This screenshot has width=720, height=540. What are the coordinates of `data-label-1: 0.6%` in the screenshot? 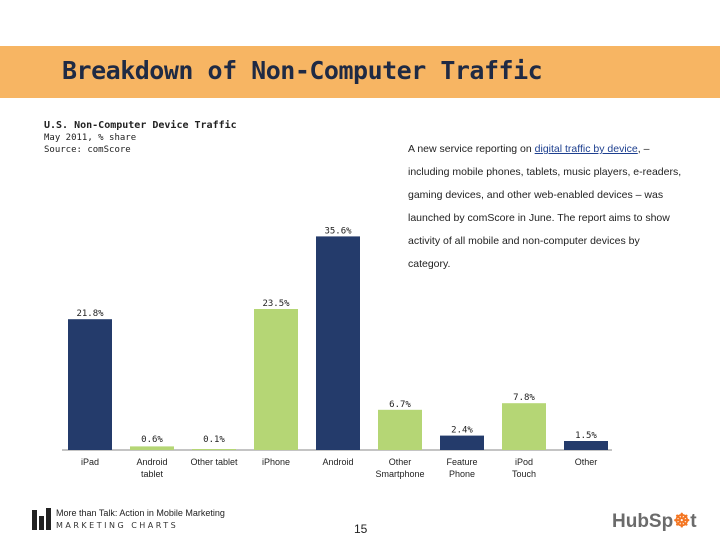 It's located at (152, 440).